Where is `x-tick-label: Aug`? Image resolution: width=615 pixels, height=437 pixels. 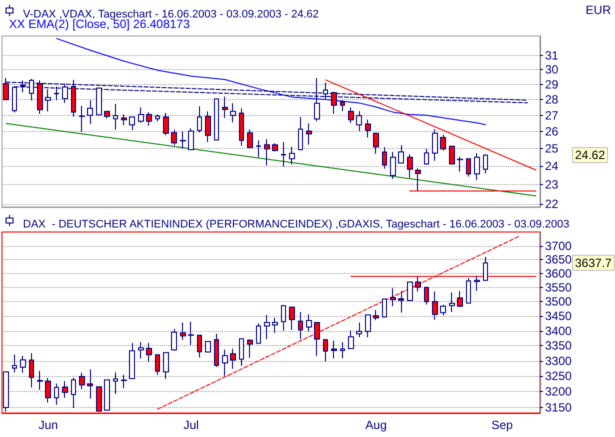 x-tick-label: Aug is located at coordinates (376, 425).